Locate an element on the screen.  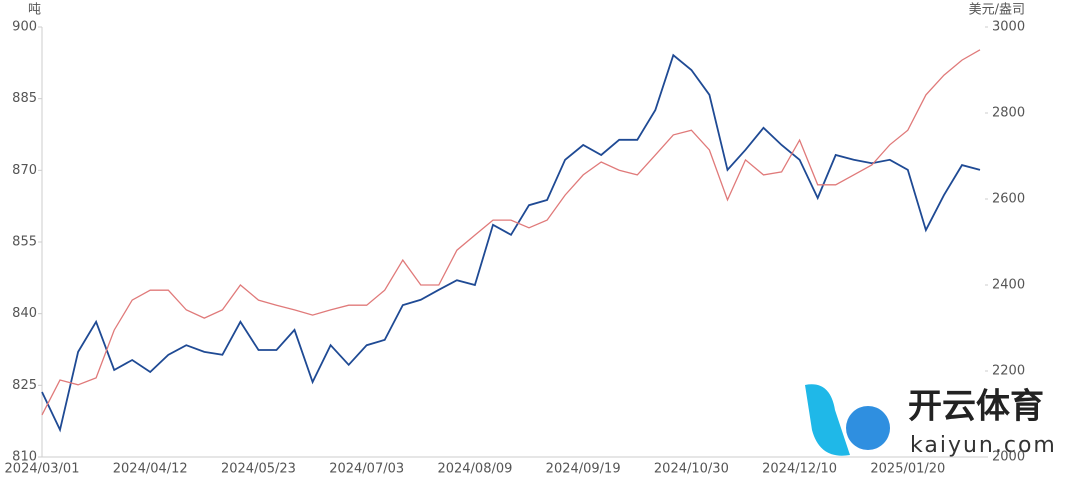
watermark: 开云体育 kaiyun.com is located at coordinates (931, 421).